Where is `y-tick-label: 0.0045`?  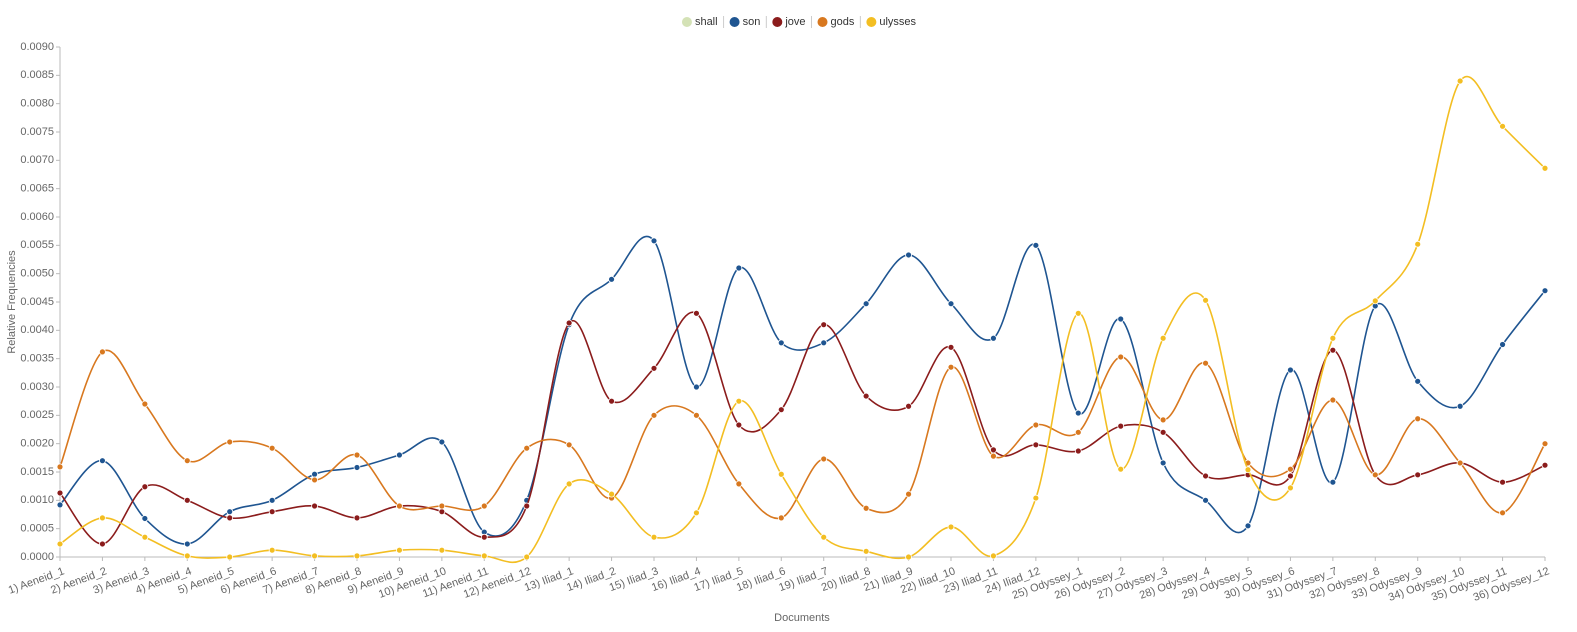
y-tick-label: 0.0045 is located at coordinates (37, 302).